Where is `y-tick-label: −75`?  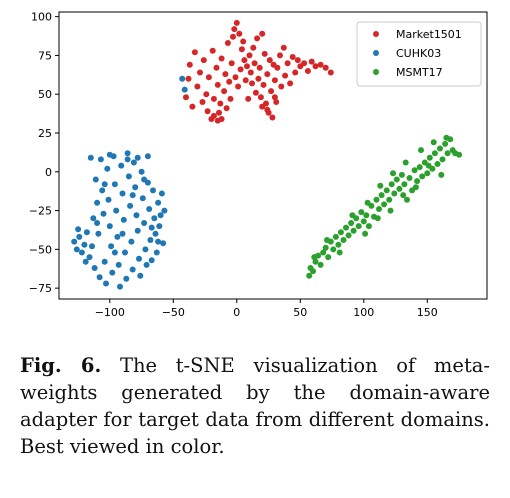
y-tick-label: −75 is located at coordinates (40, 288).